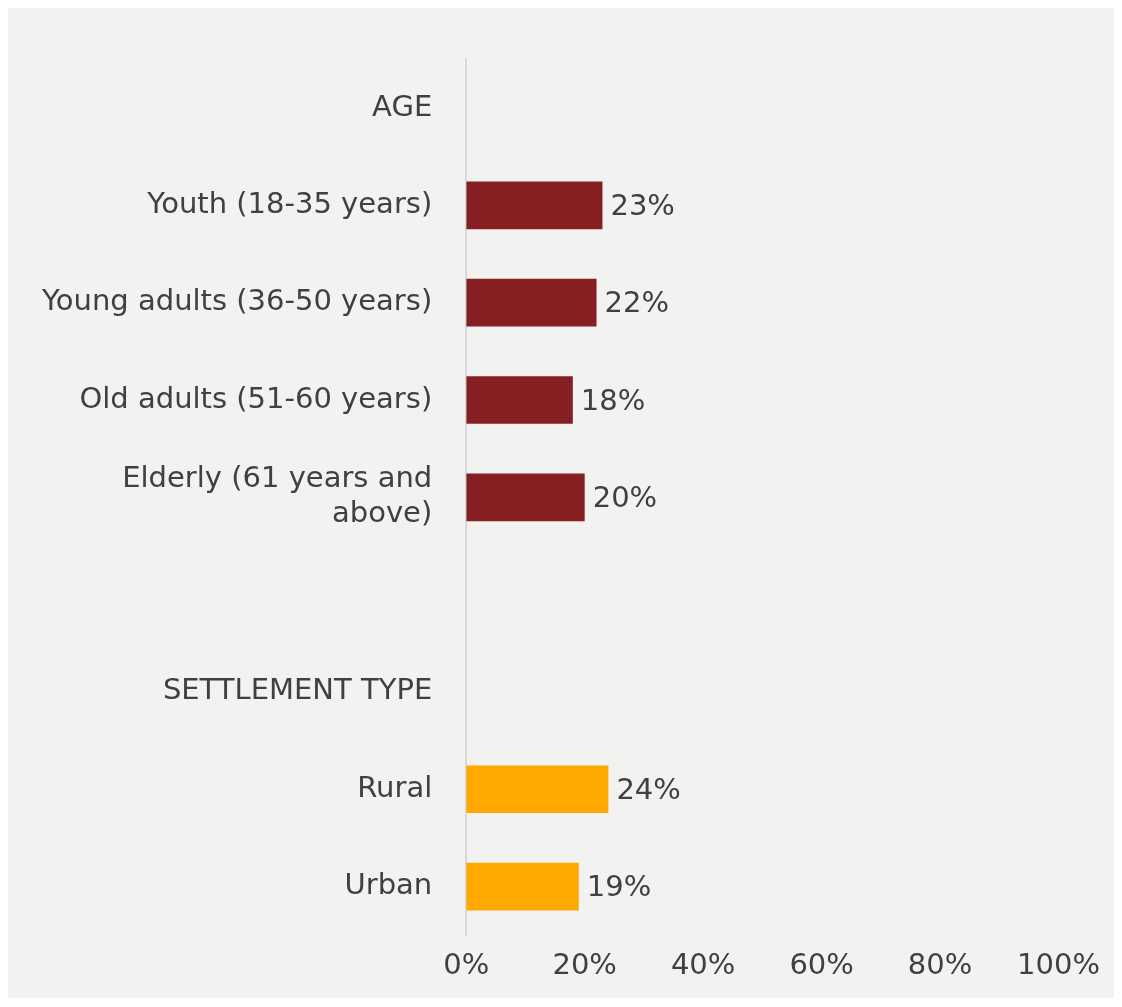 Image resolution: width=1122 pixels, height=1007 pixels. Describe the element at coordinates (703, 964) in the screenshot. I see `x-tick-label: 40%` at that location.